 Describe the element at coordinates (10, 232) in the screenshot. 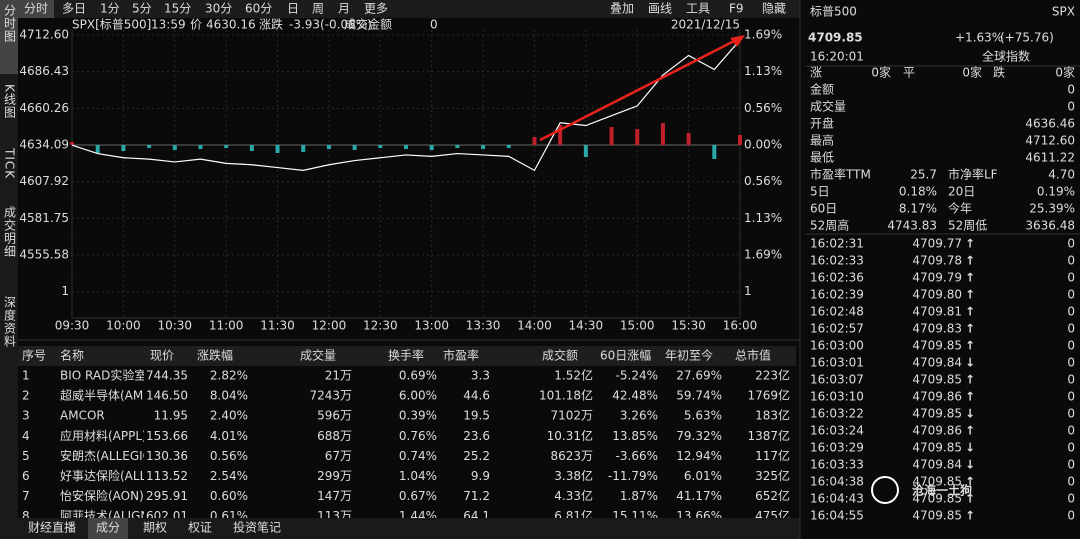

I see `side-tab: 成交明细` at that location.